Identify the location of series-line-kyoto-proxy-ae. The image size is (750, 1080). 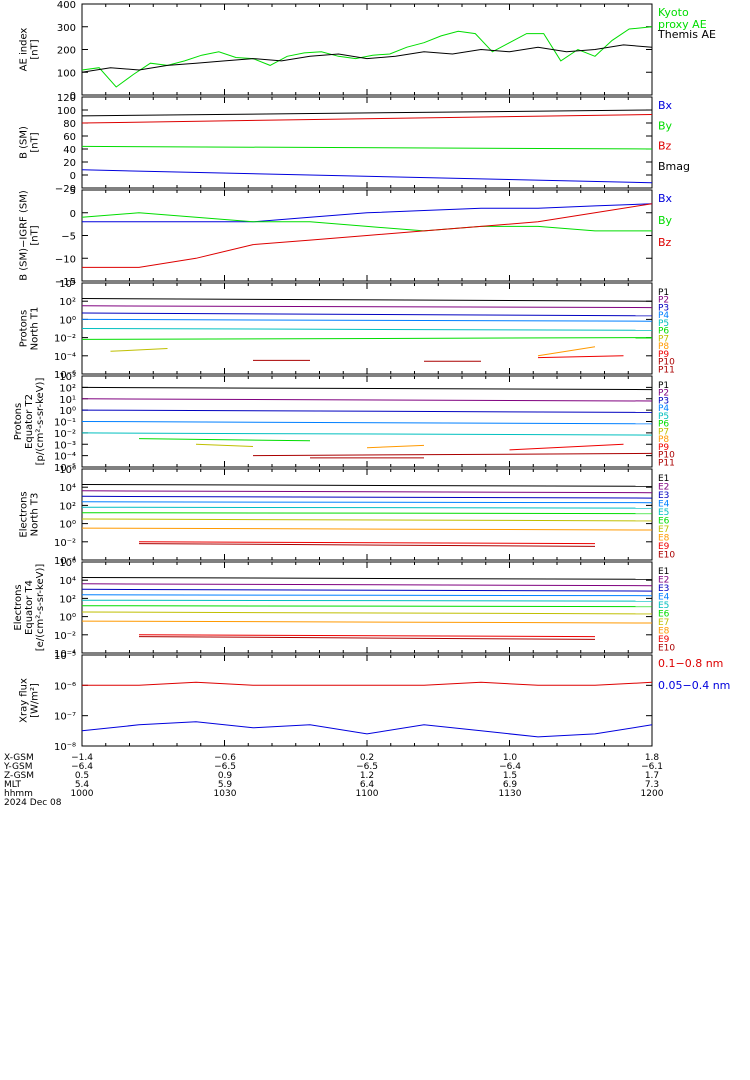
(367, 57).